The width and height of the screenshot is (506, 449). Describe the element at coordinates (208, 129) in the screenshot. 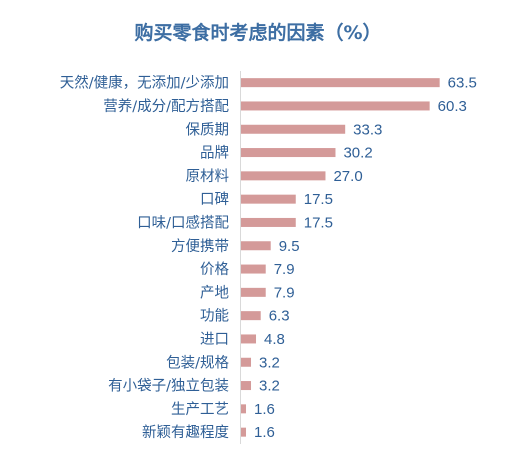

I see `category-label: 保质期` at that location.